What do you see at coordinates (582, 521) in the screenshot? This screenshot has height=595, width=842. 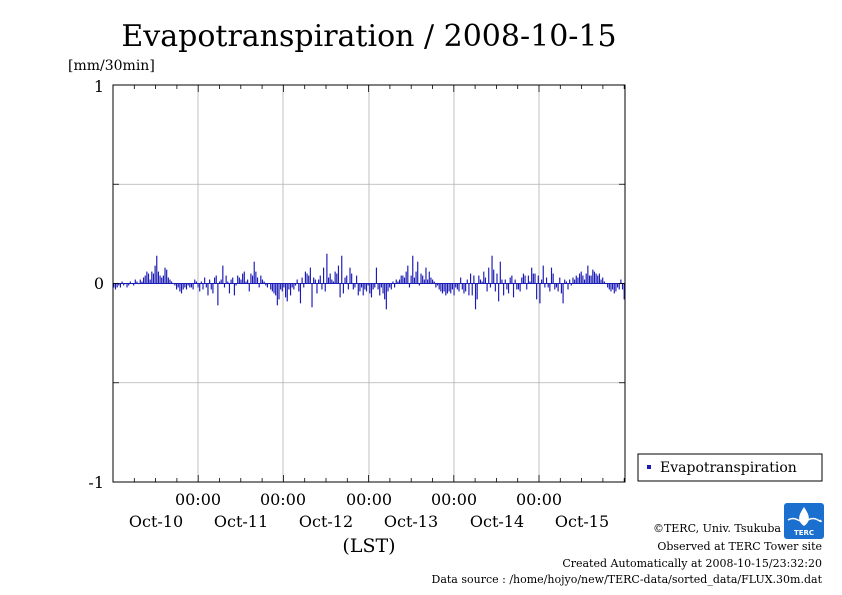 I see `x-date-label: Oct-15` at bounding box center [582, 521].